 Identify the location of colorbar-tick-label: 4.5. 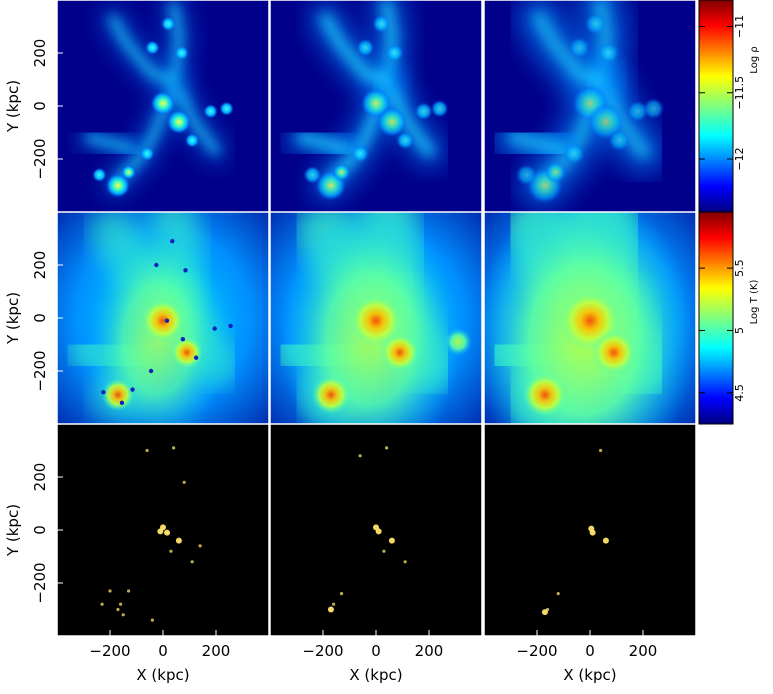
(739, 393).